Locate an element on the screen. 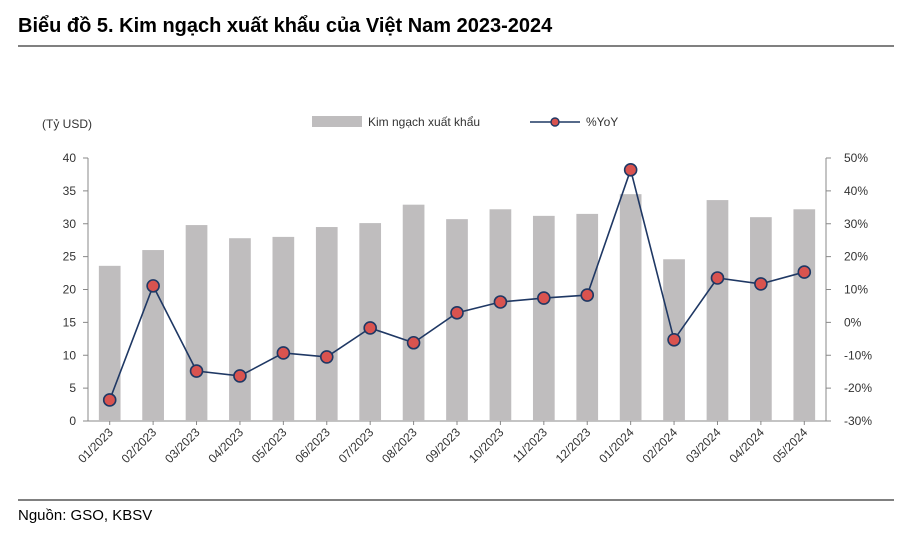 The image size is (912, 537). x-tick-label: 02/2024 is located at coordinates (660, 445).